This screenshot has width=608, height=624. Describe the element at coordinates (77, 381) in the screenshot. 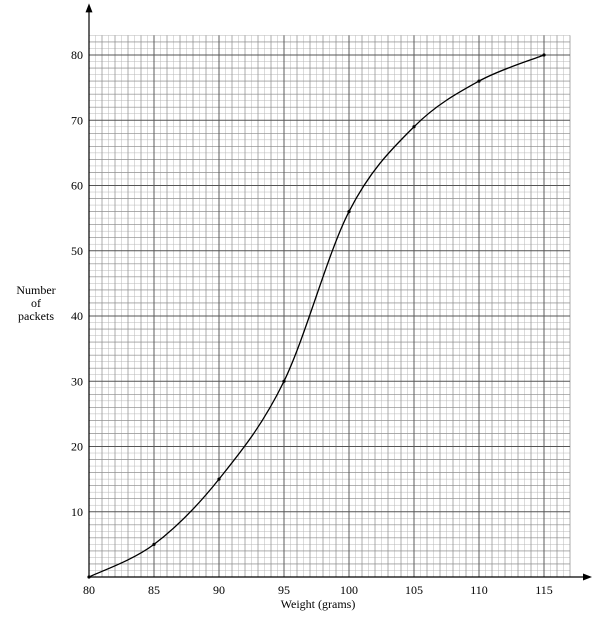

I see `y-tick-label: 30` at that location.